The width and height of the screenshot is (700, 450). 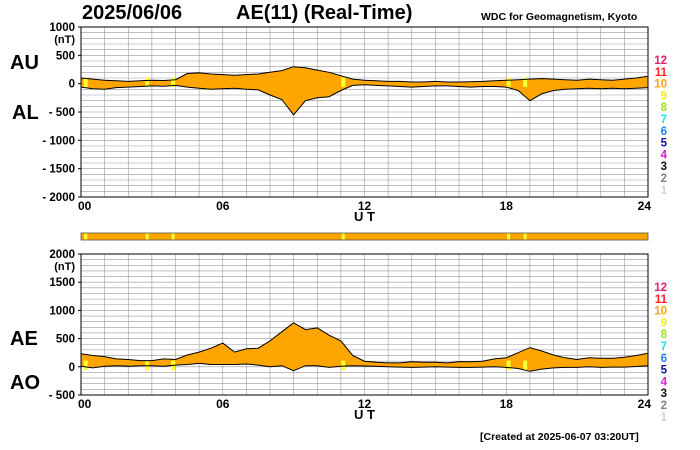 I want to click on series-line-ao, so click(x=364, y=367).